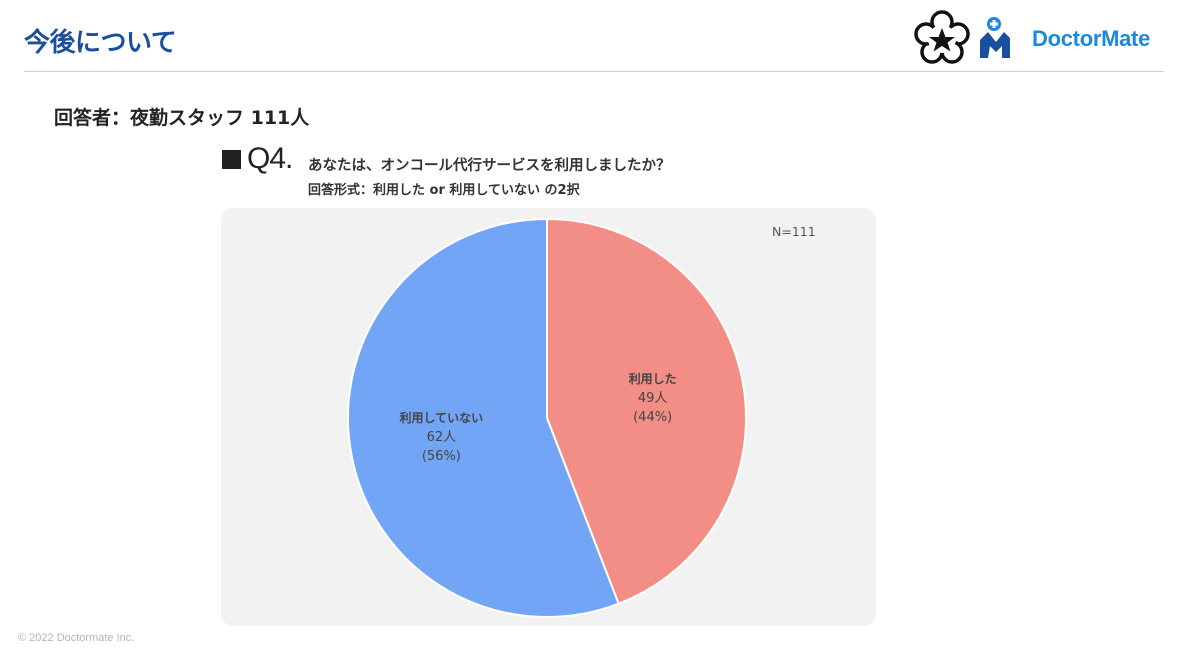  Describe the element at coordinates (76, 638) in the screenshot. I see `copyright: © 2022 Doctormate Inc.` at that location.